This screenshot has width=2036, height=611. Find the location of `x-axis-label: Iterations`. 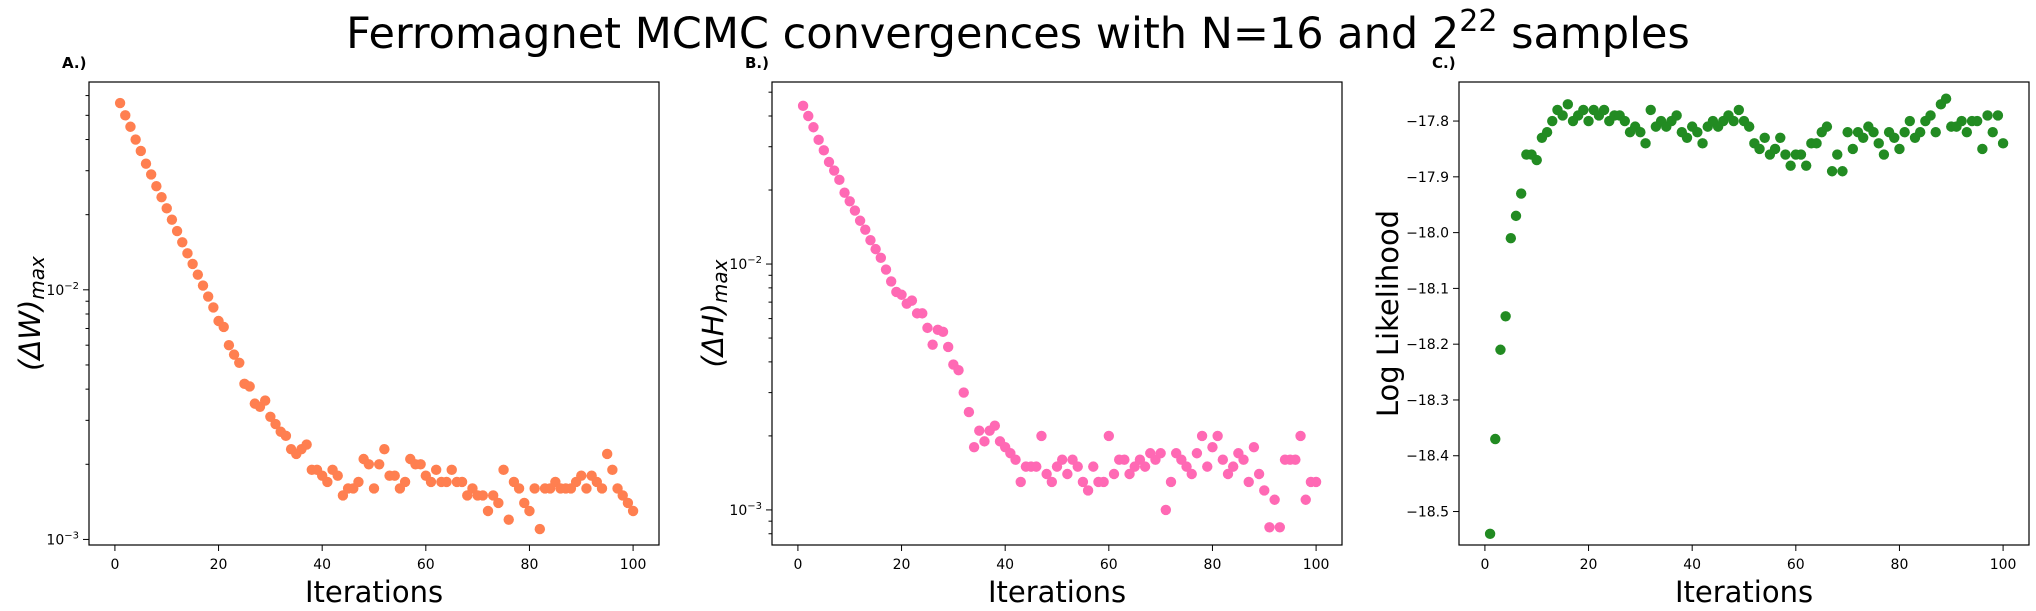

x-axis-label: Iterations is located at coordinates (1744, 592).